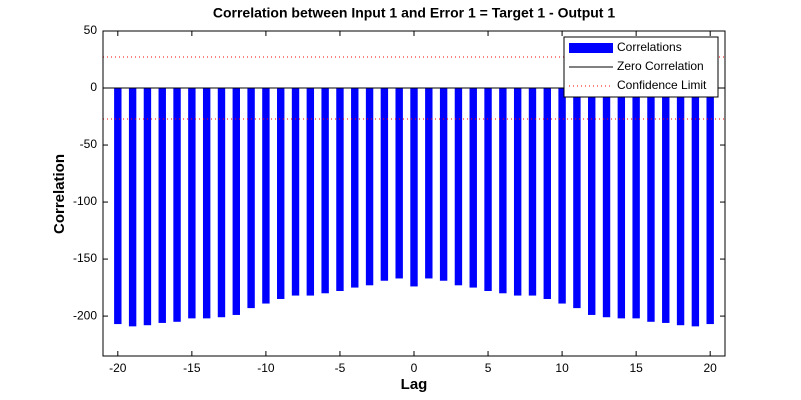  What do you see at coordinates (118, 368) in the screenshot?
I see `x-tick-label: -20` at bounding box center [118, 368].